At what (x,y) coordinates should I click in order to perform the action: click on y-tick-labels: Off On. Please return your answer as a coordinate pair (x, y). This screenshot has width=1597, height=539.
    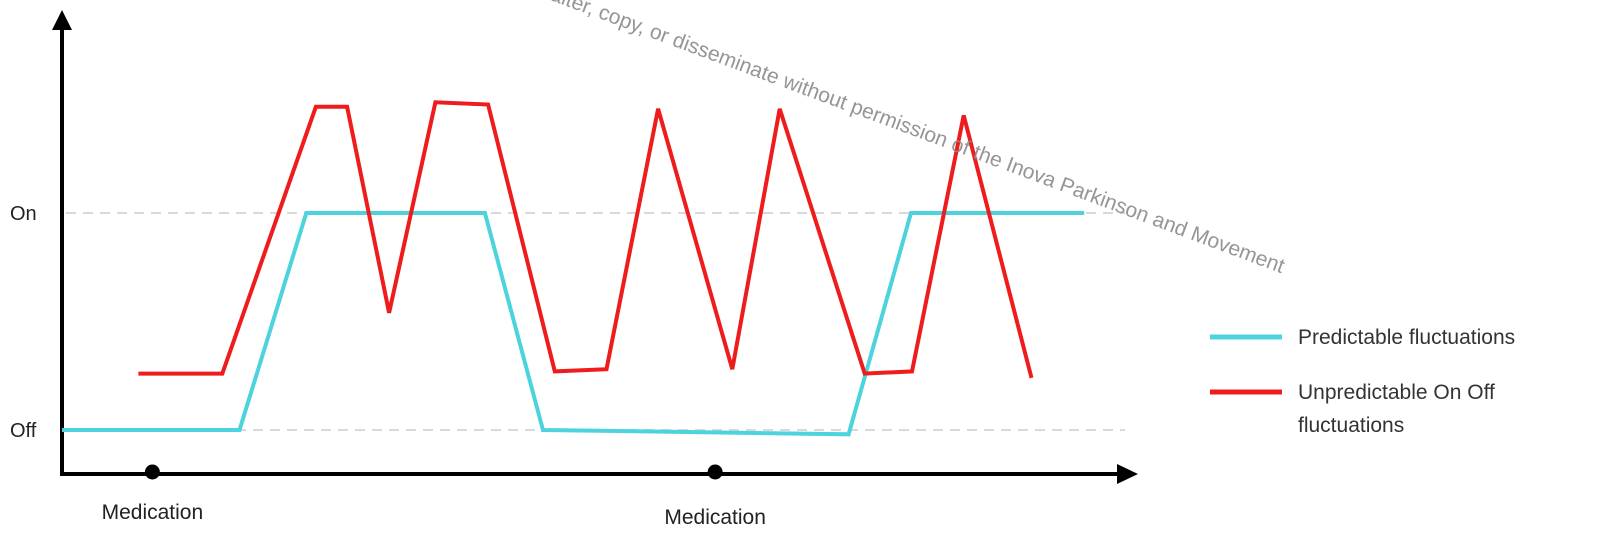
    Looking at the image, I should click on (23, 322).